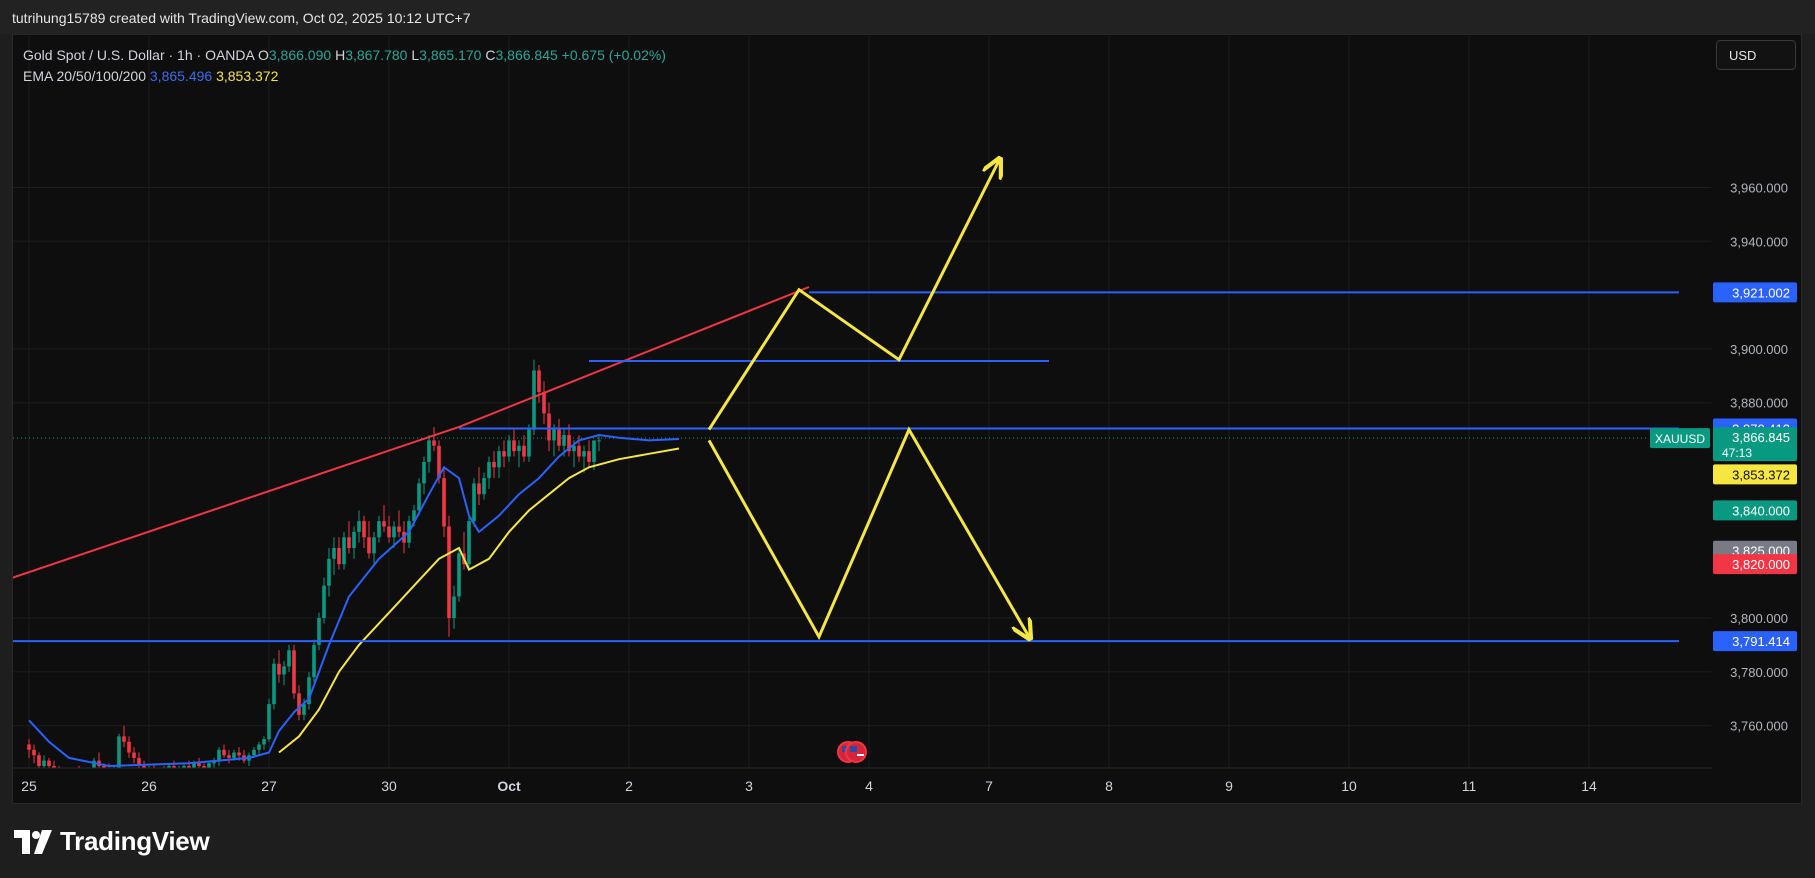 This screenshot has width=1815, height=878. I want to click on legend-ema-label: EMA 20/50/100/200, so click(84, 76).